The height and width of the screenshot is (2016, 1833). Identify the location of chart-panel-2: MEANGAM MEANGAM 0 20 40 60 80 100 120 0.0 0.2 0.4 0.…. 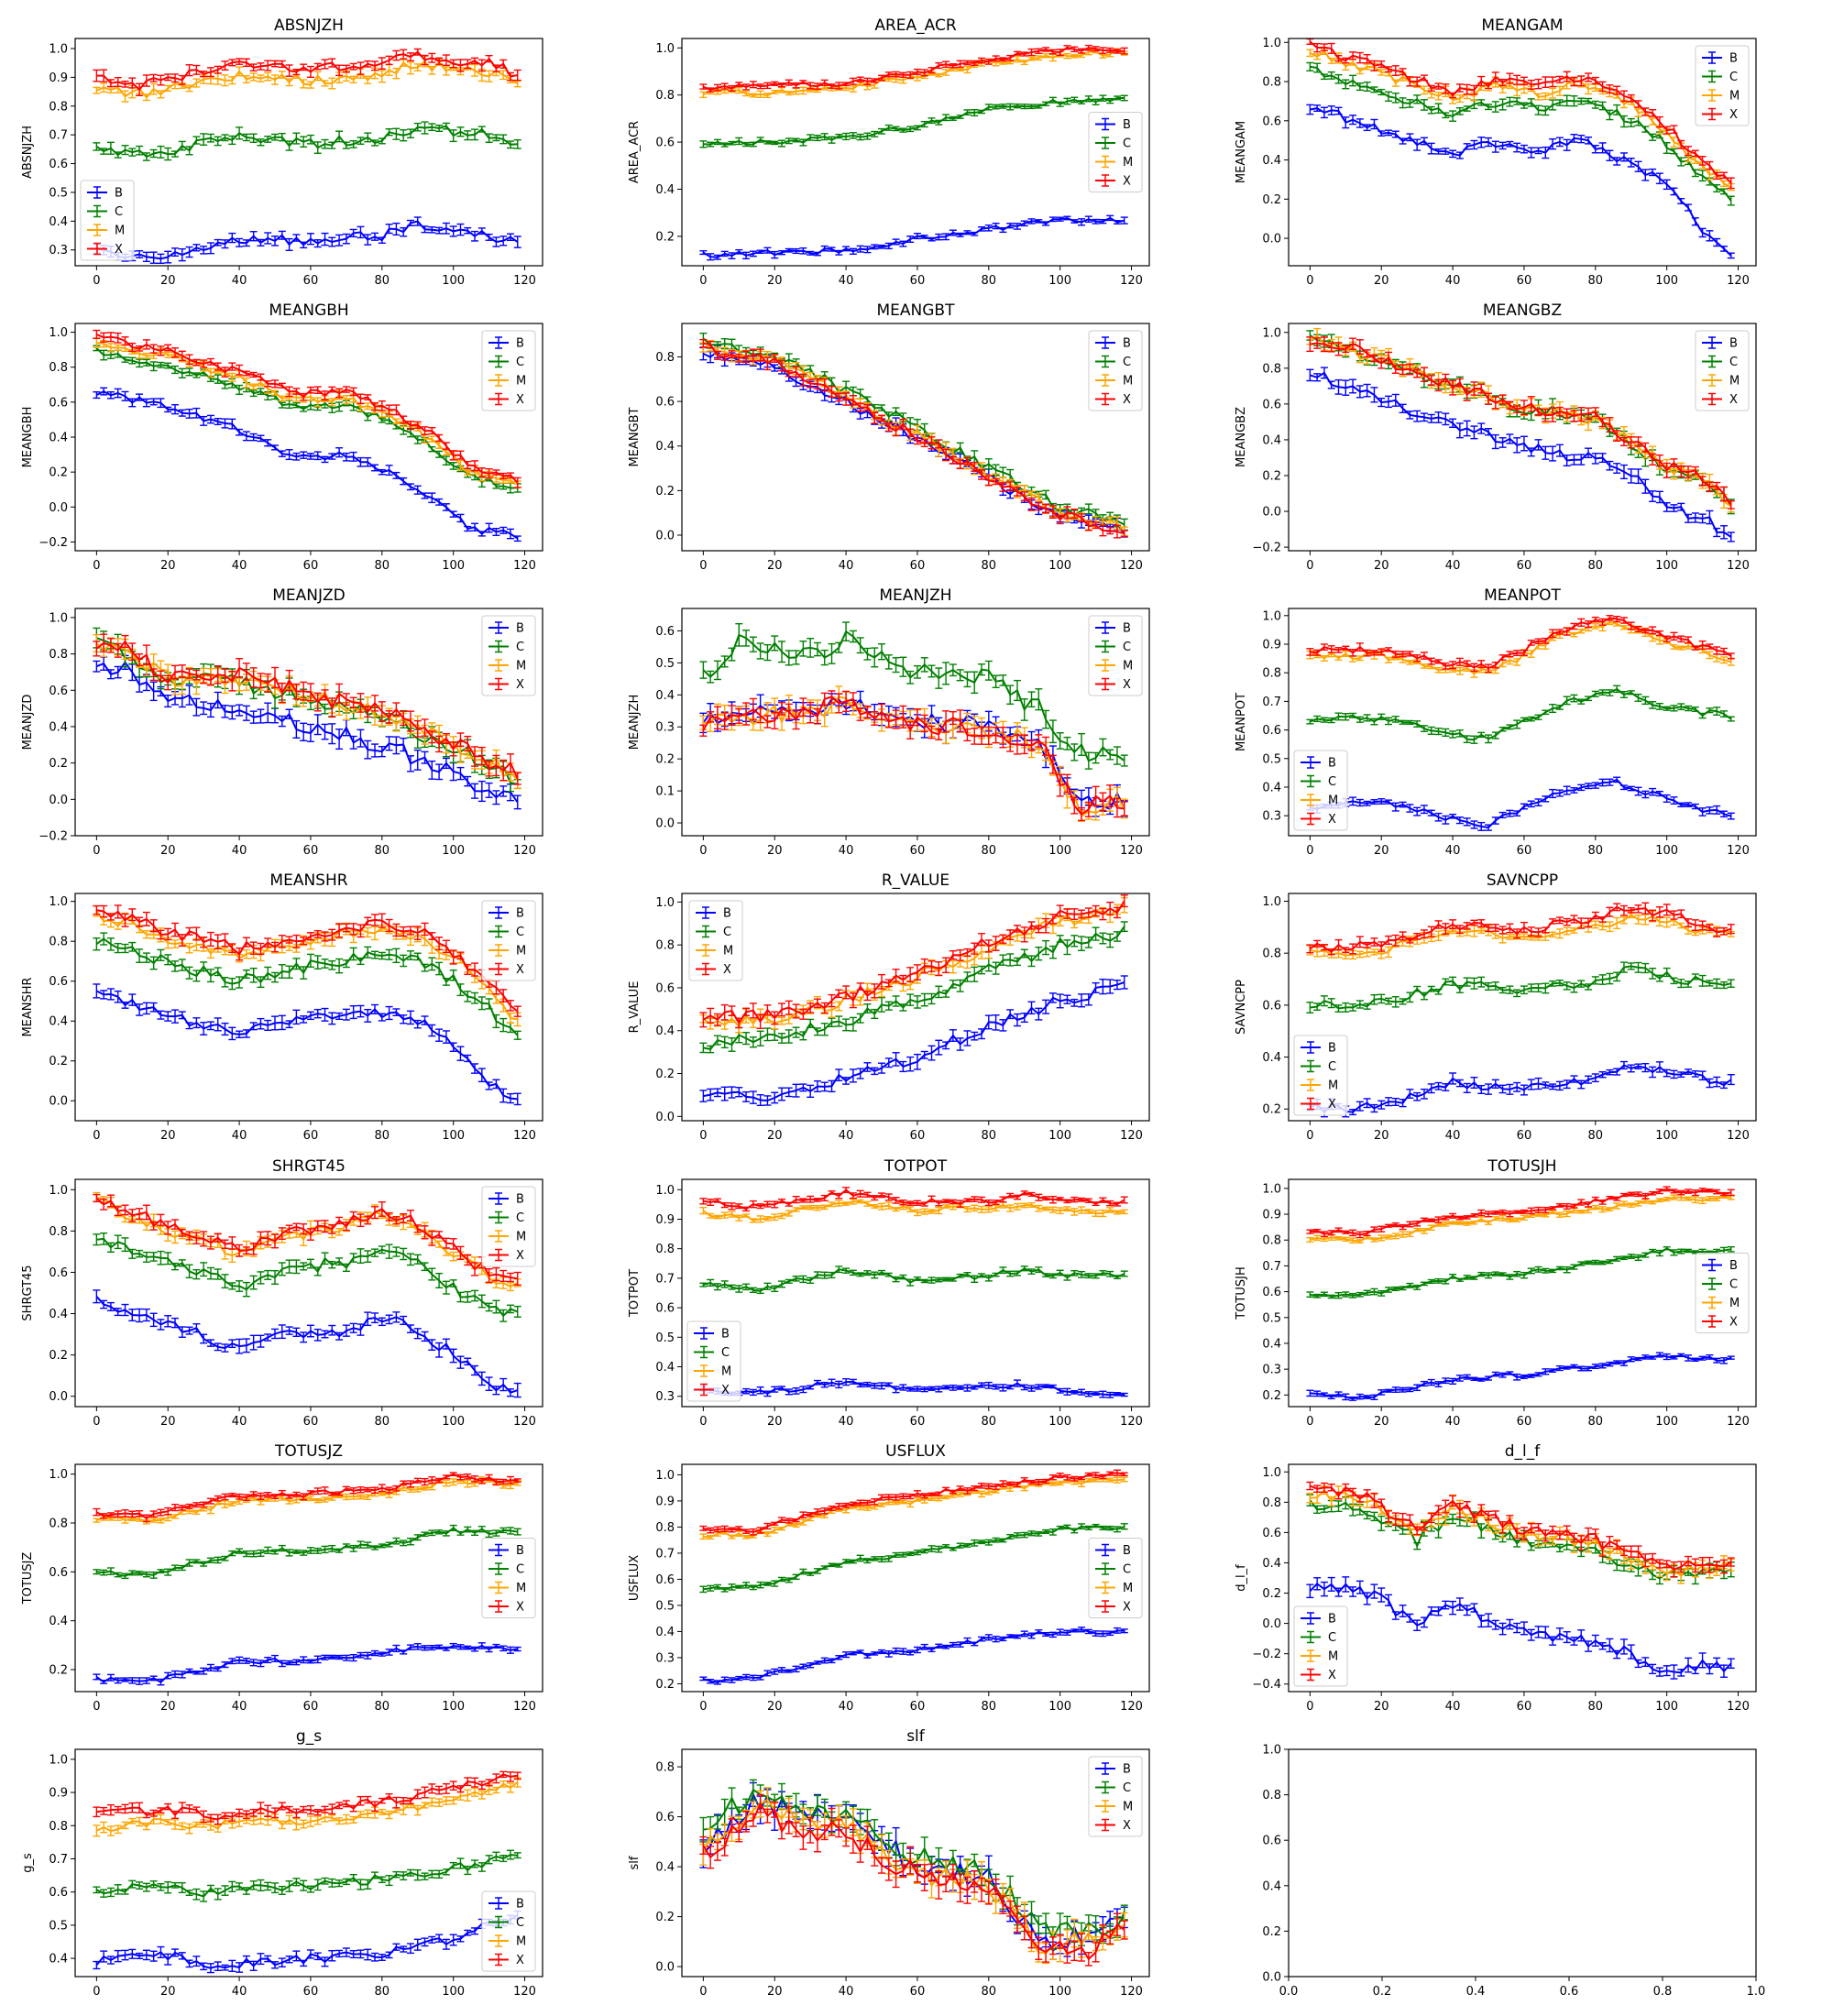
(1496, 152).